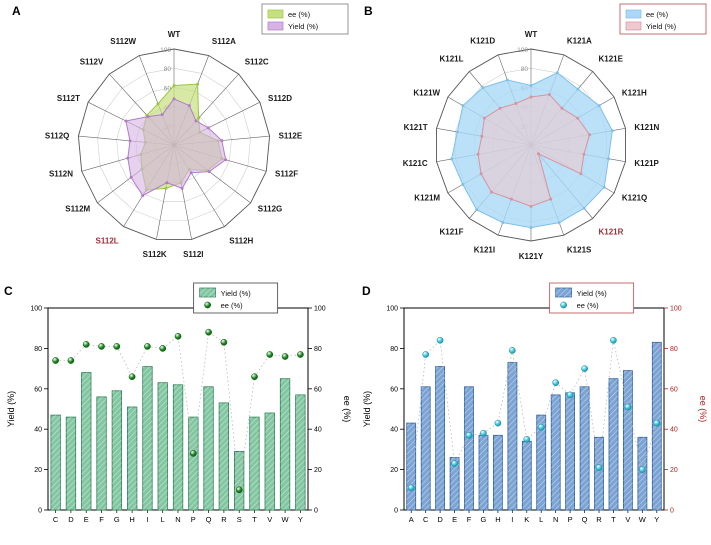 The height and width of the screenshot is (545, 711). Describe the element at coordinates (469, 519) in the screenshot. I see `x-category-label: F` at that location.